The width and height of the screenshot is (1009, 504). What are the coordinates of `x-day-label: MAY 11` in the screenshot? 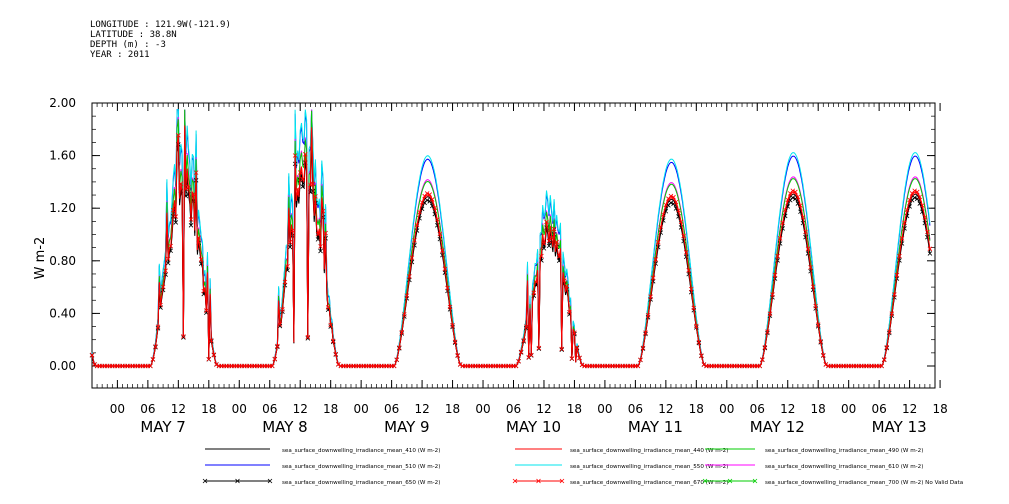 It's located at (655, 427).